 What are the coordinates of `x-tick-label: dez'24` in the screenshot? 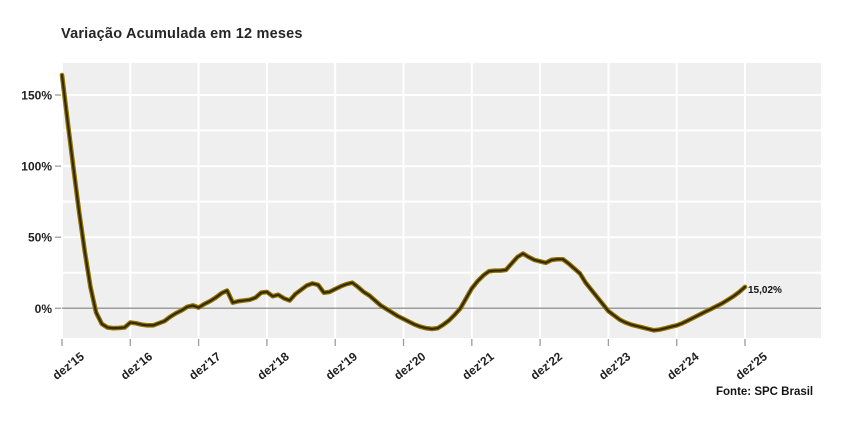 It's located at (682, 366).